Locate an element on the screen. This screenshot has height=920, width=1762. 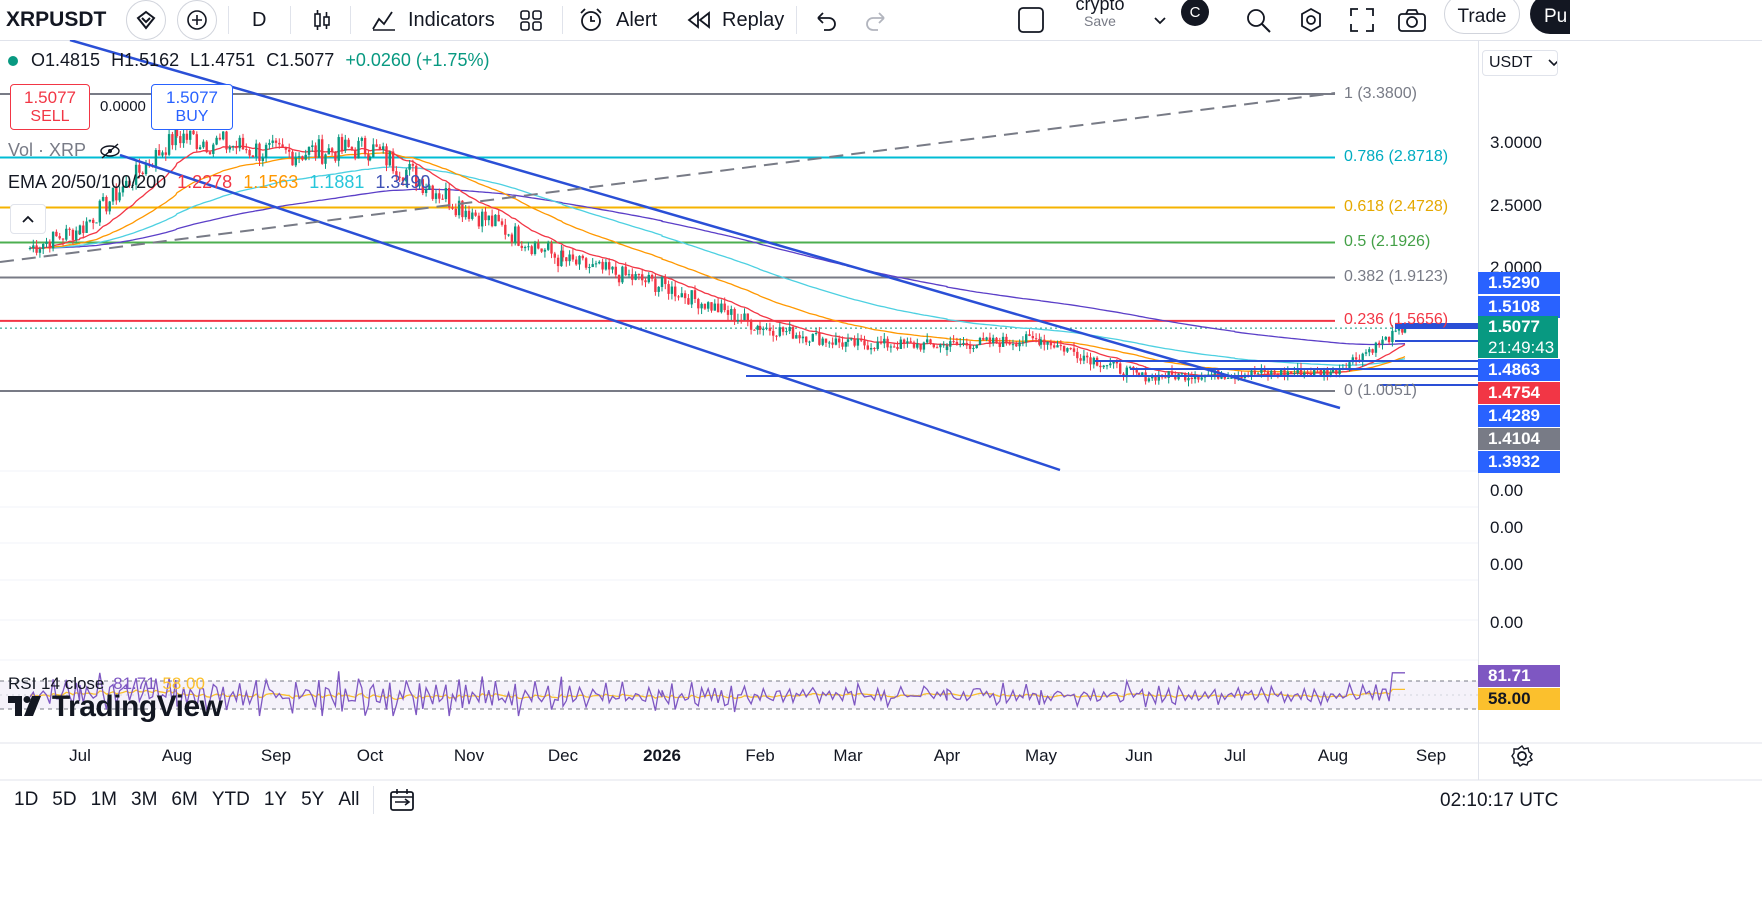
volume-label: Vol · XRP is located at coordinates (47, 150).